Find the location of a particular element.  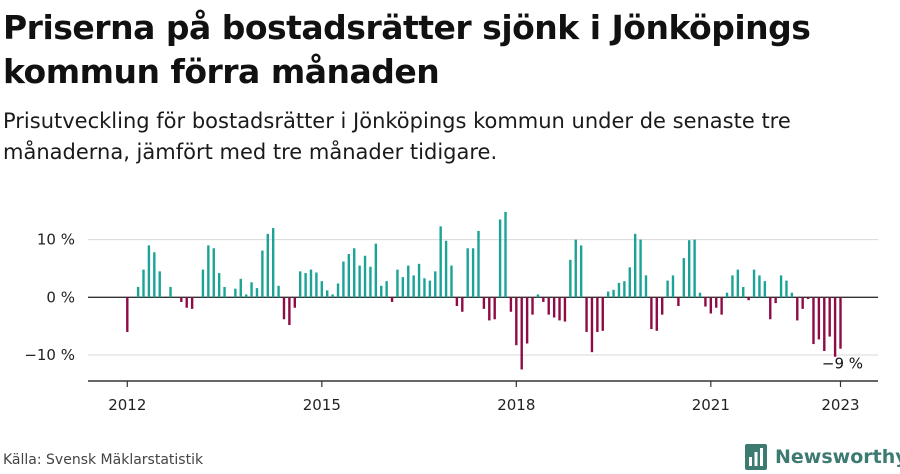

y-tick-label: 10 % is located at coordinates (56, 240).